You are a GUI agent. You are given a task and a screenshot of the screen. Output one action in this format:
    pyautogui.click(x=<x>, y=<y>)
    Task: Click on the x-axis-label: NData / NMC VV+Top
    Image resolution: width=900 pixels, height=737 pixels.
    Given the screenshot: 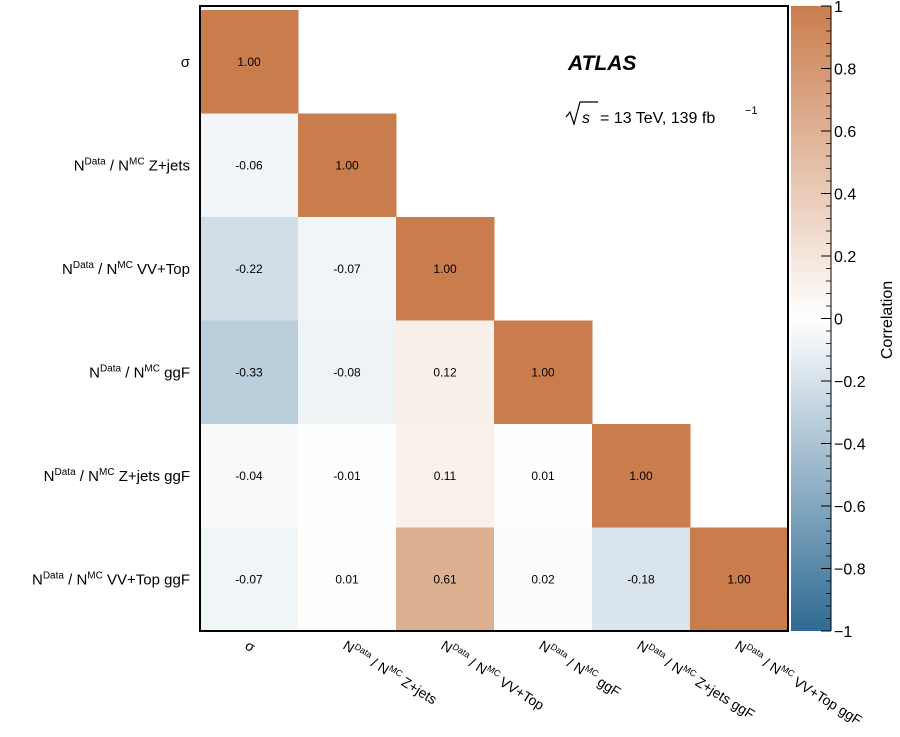 What is the action you would take?
    pyautogui.click(x=492, y=674)
    